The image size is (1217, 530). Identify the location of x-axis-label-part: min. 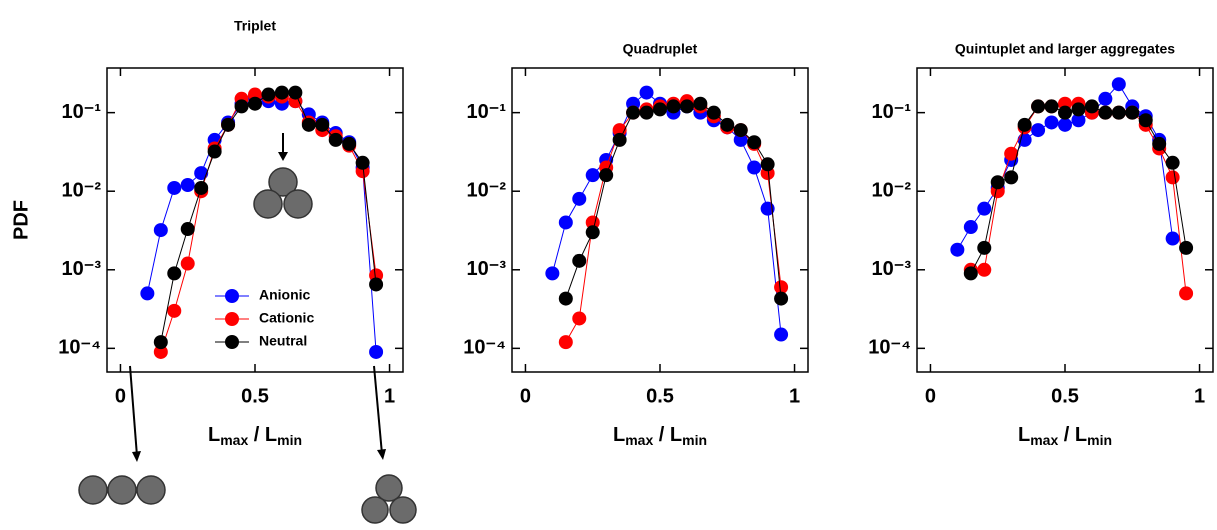
(289, 440).